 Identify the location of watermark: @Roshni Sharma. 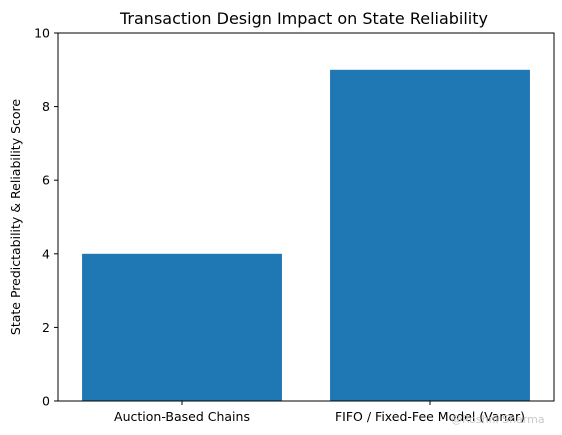
(498, 419).